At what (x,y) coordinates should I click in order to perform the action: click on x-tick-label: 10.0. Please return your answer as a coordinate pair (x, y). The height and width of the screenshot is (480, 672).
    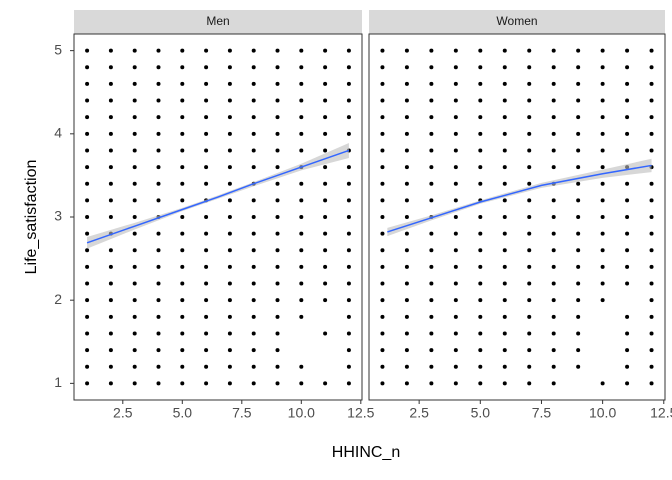
    Looking at the image, I should click on (602, 413).